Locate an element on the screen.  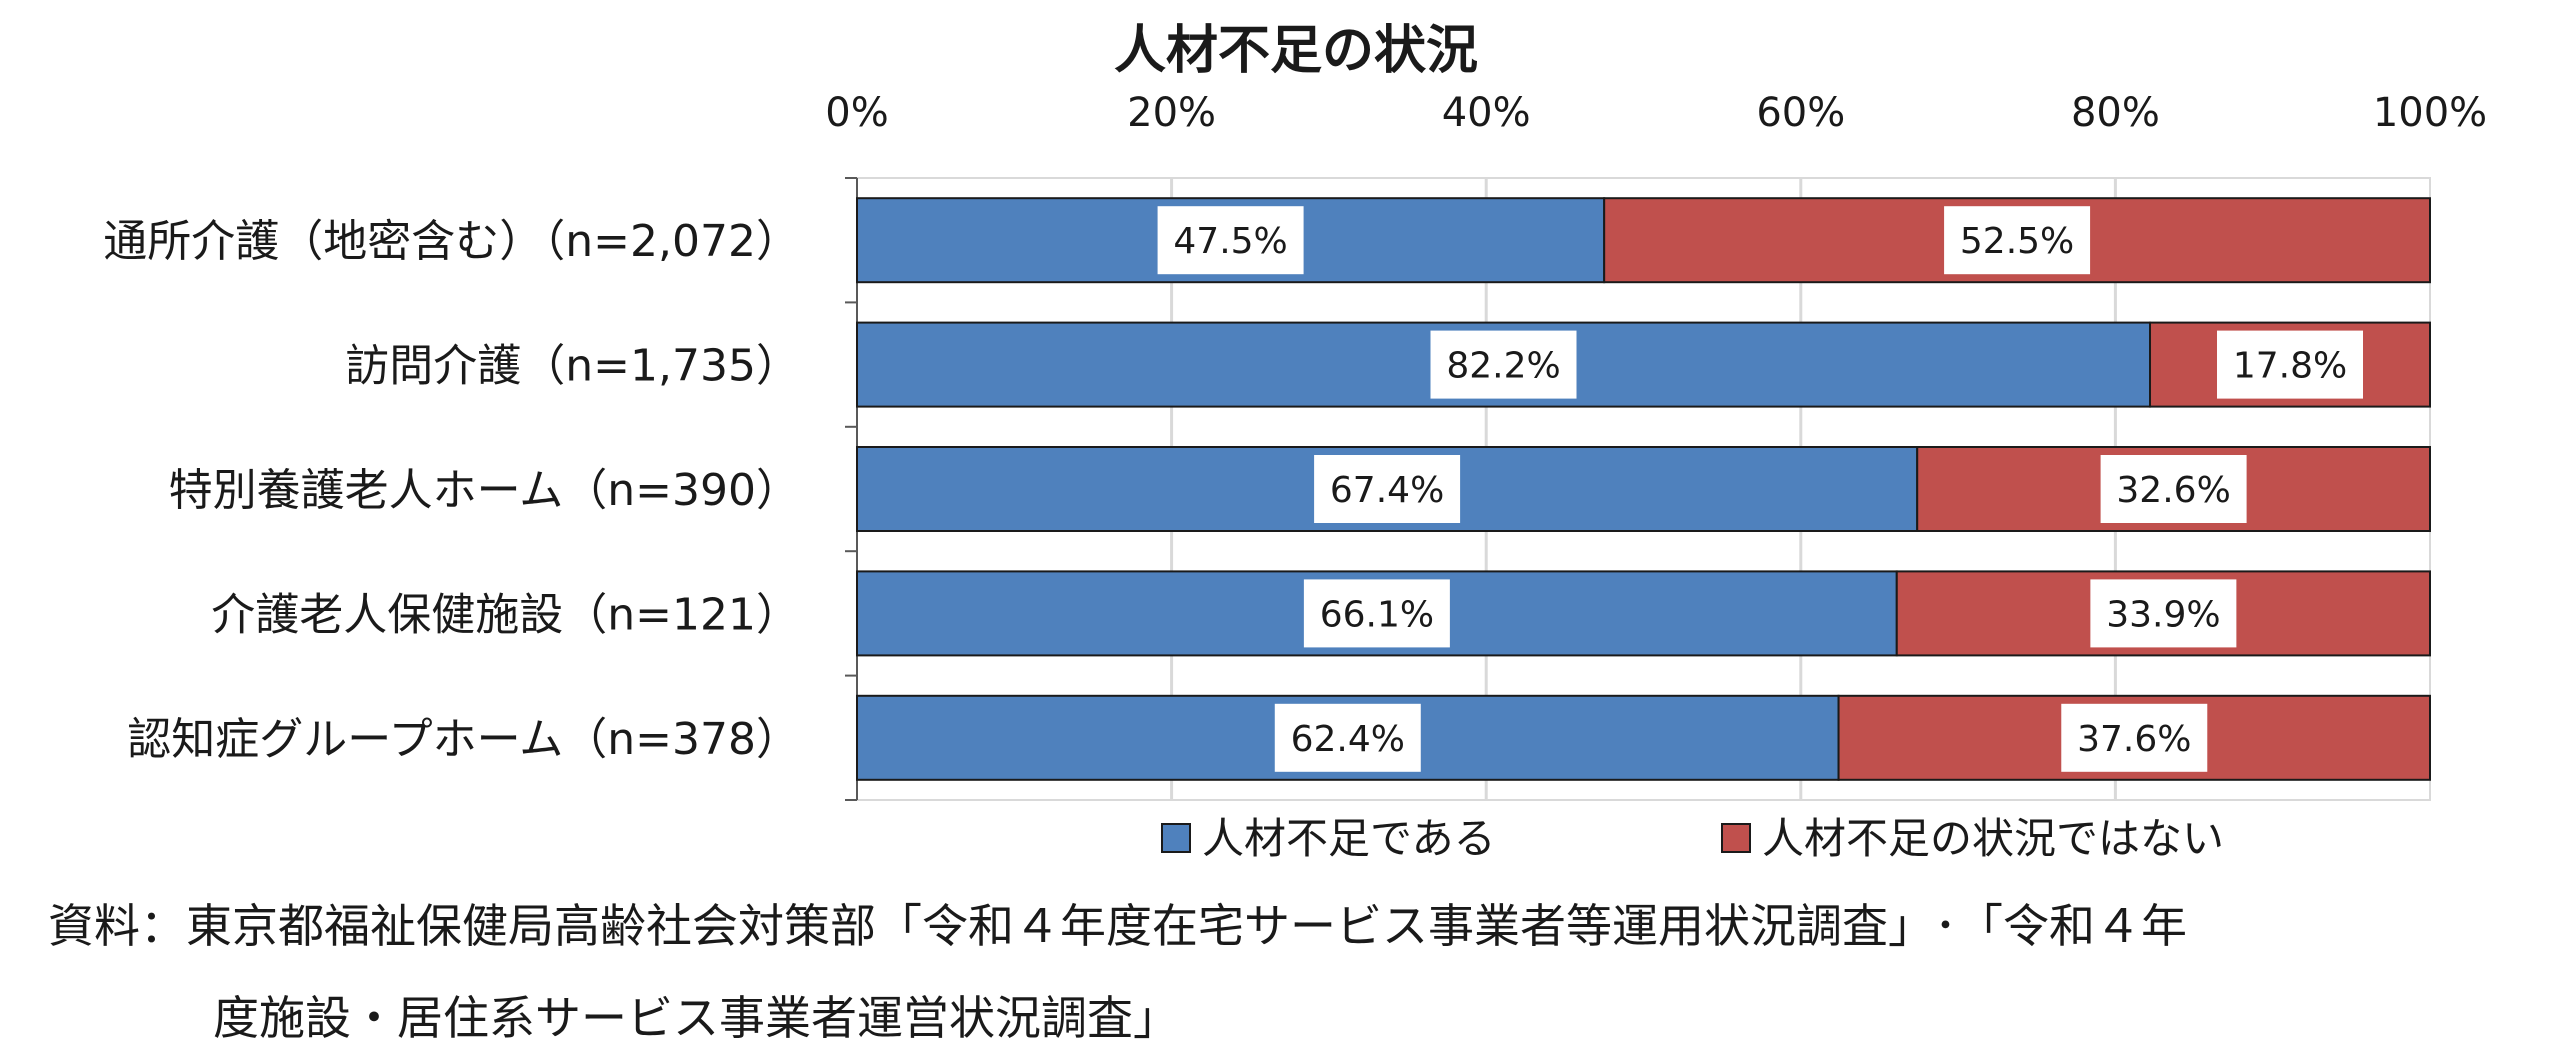
legend: 人材不足である 人材不足の状況ではない is located at coordinates (1692, 838).